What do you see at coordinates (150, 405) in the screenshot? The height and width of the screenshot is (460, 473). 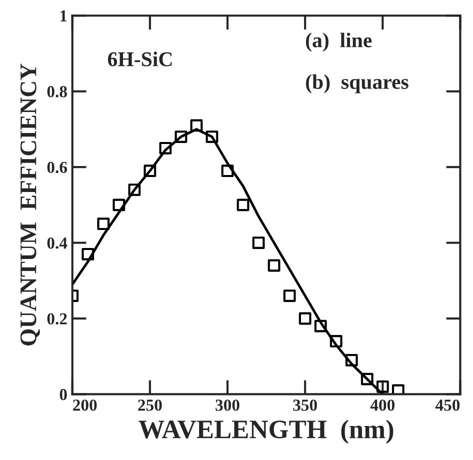 I see `x-tick-label: 250` at bounding box center [150, 405].